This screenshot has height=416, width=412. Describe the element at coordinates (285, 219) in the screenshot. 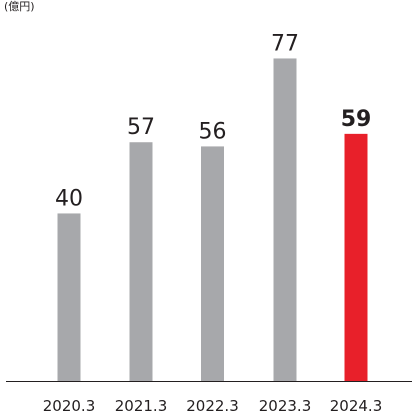

I see `bar-2023.3` at that location.